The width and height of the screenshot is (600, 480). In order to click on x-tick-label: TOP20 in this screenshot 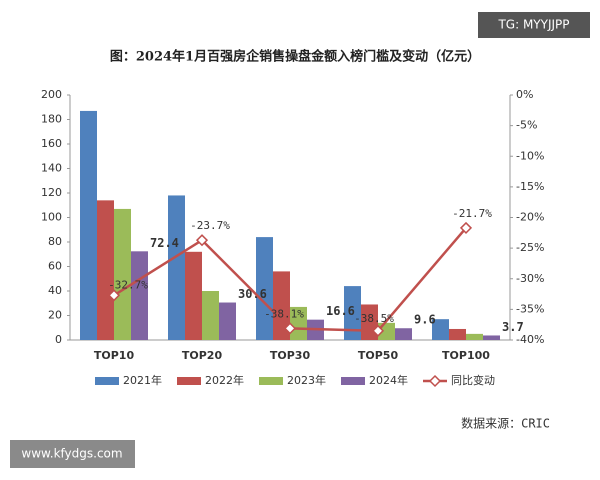, I will do `click(202, 355)`.